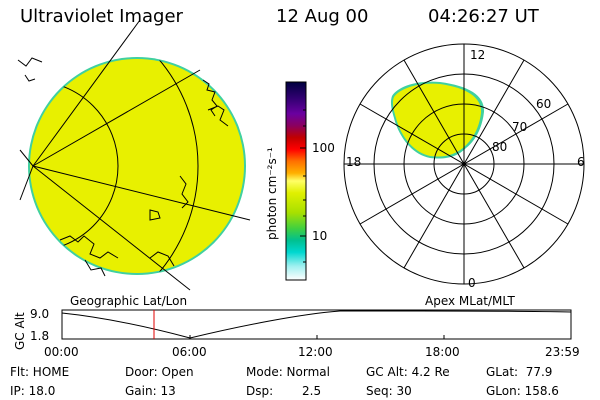 The height and width of the screenshot is (400, 600). What do you see at coordinates (472, 283) in the screenshot?
I see `mlt-label-0: 0` at bounding box center [472, 283].